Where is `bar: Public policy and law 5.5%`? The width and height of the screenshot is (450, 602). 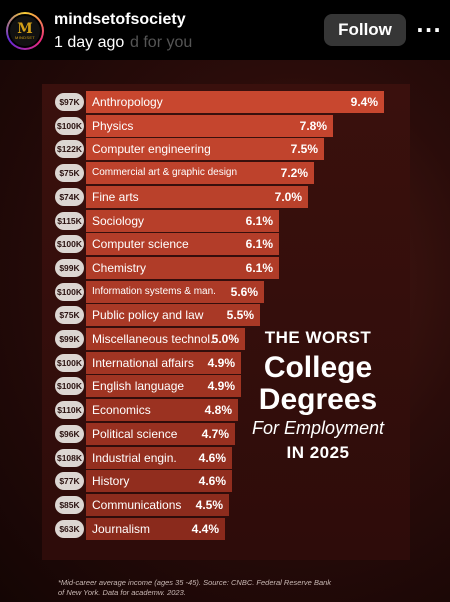 bar: Public policy and law 5.5% is located at coordinates (173, 315).